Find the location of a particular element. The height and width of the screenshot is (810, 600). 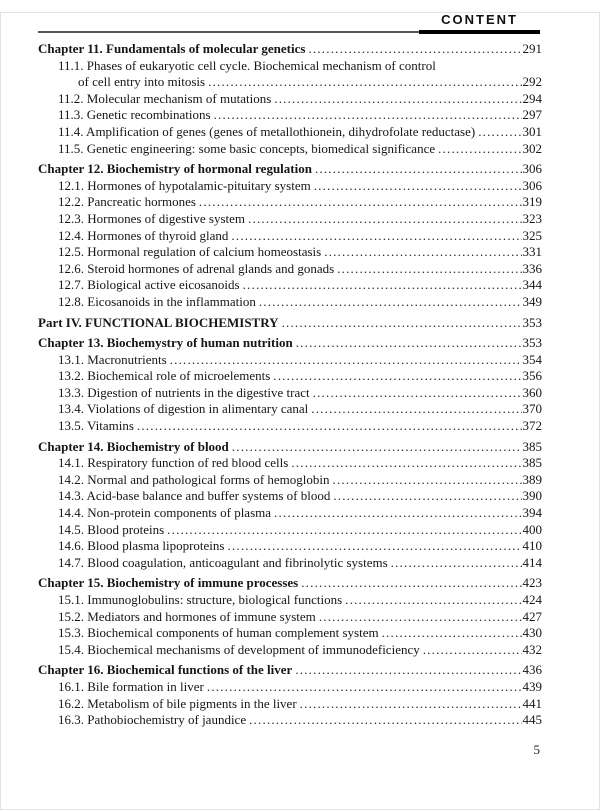

toc-entry-title: 14.6. Blood plasma lipoproteins is located at coordinates (141, 546).